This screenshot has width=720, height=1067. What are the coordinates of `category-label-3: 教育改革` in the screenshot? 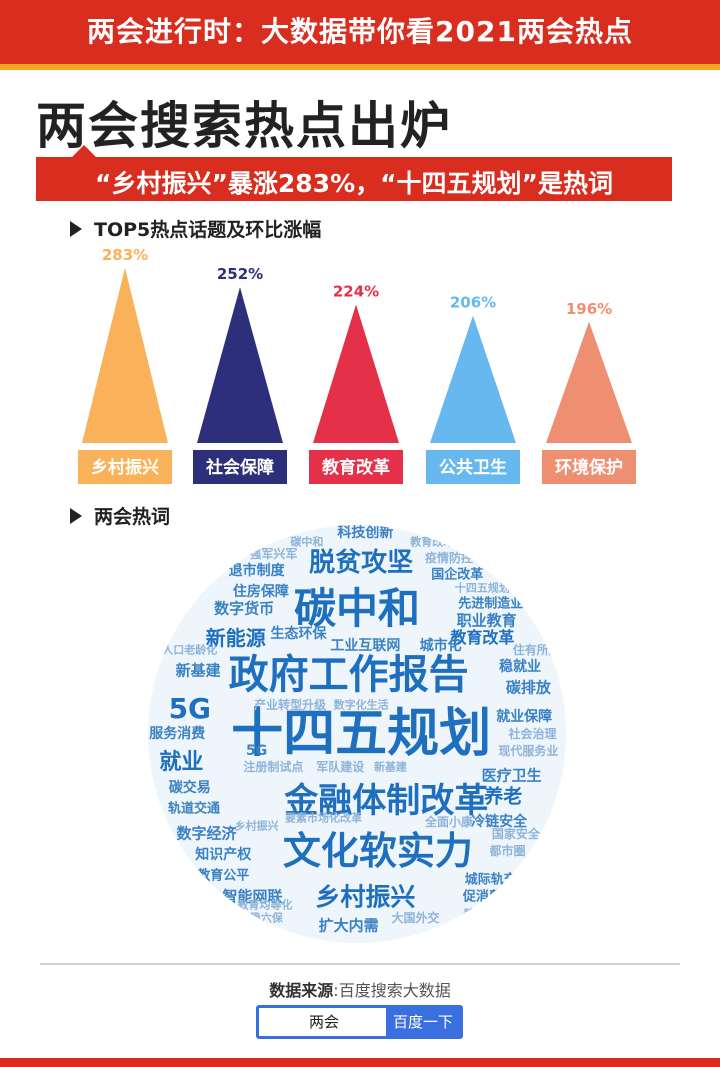 It's located at (355, 467).